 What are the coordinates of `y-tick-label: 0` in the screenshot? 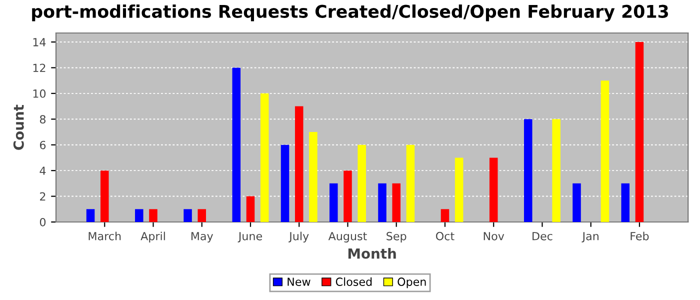 It's located at (43, 222).